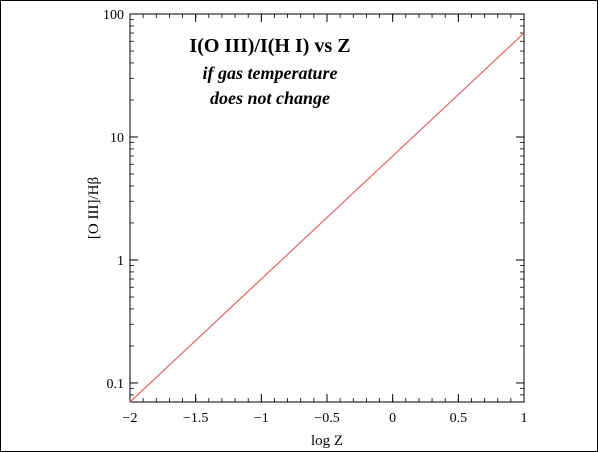  What do you see at coordinates (130, 418) in the screenshot?
I see `x-tick-label: −2` at bounding box center [130, 418].